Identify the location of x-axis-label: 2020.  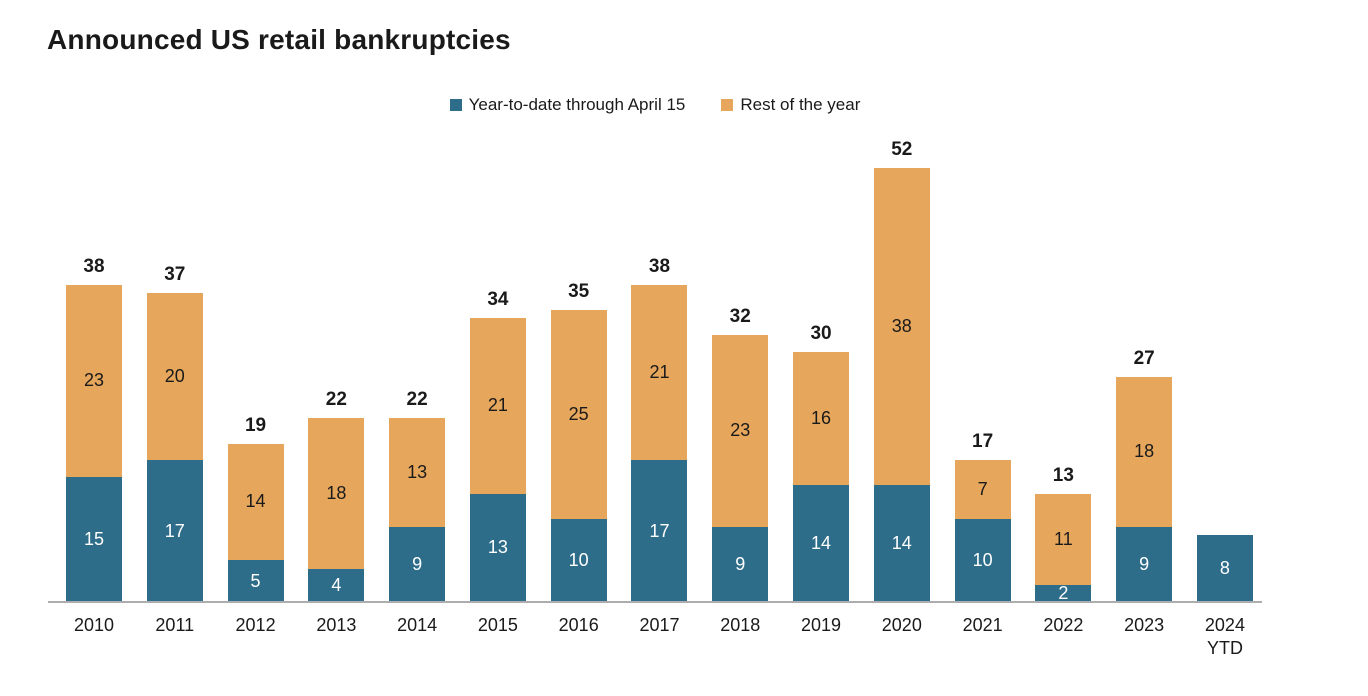
(902, 636).